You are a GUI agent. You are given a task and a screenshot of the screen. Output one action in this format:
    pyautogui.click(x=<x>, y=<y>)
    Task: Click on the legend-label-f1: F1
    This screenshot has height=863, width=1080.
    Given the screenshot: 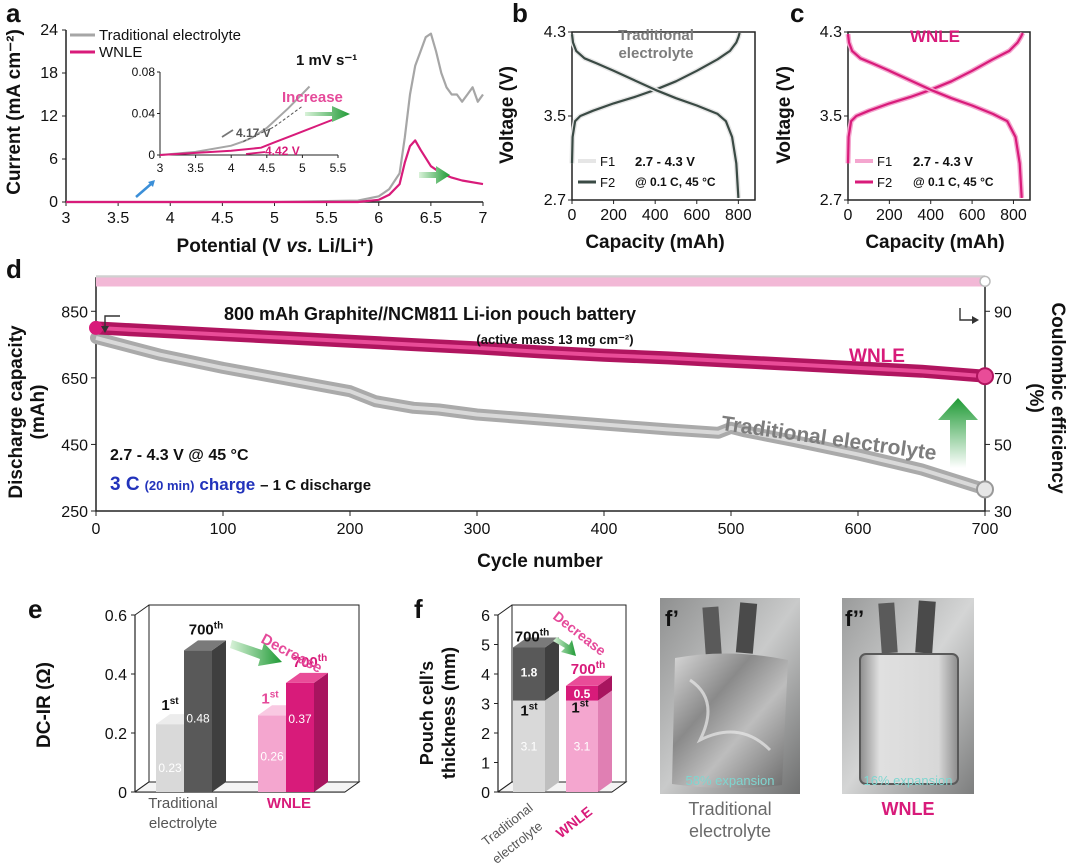 What is the action you would take?
    pyautogui.click(x=607, y=161)
    